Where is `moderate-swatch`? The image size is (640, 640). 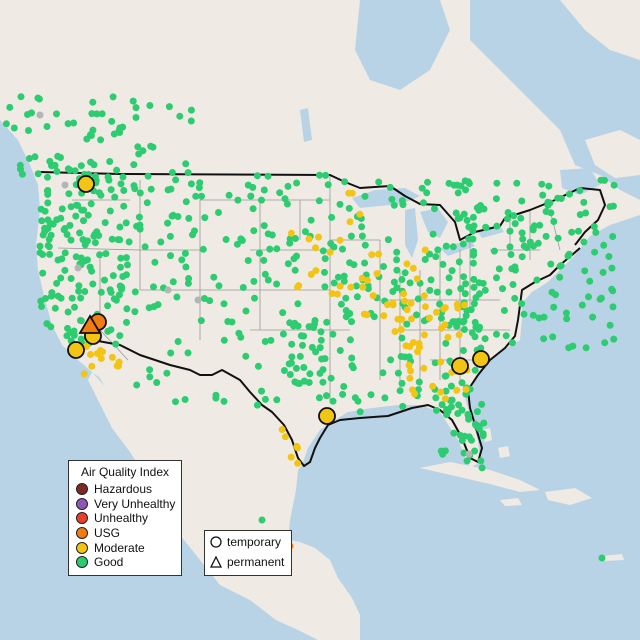
moderate-swatch is located at coordinates (82, 547).